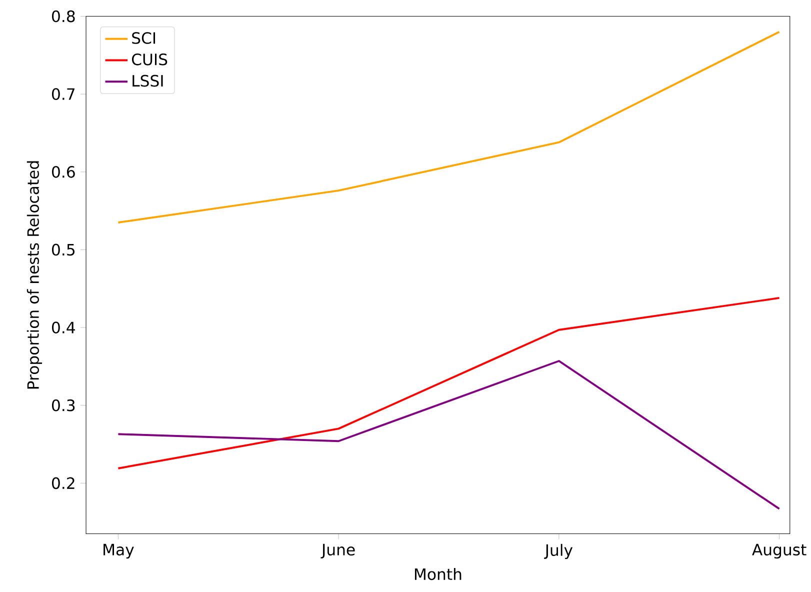 This screenshot has height=592, width=811. What do you see at coordinates (438, 574) in the screenshot?
I see `x-axis-title: Month` at bounding box center [438, 574].